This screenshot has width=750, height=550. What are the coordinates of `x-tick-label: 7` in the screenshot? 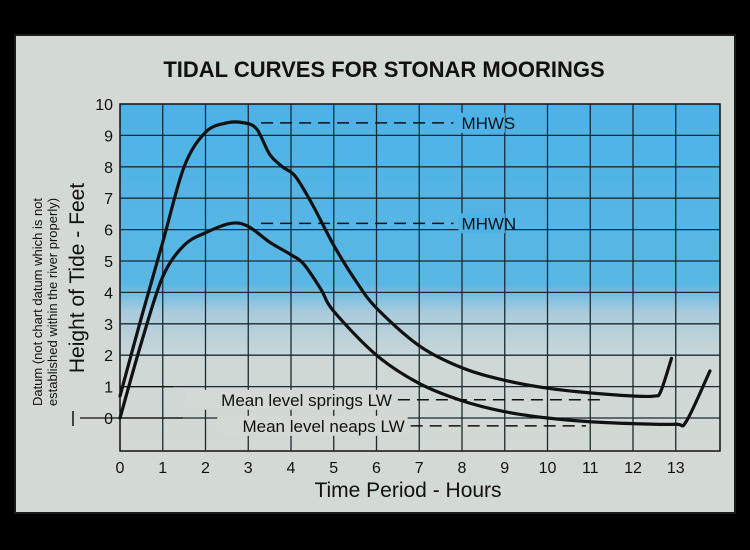 It's located at (419, 468).